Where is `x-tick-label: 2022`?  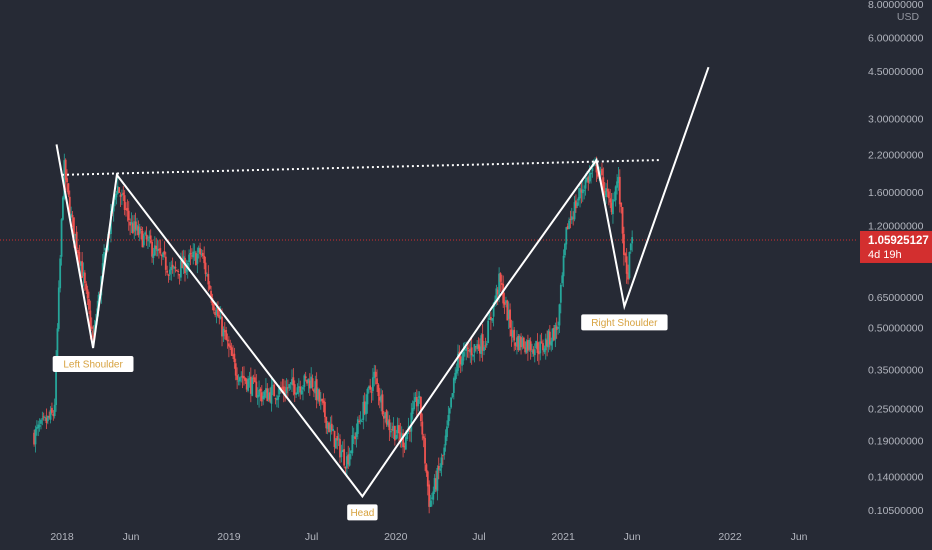 x-tick-label: 2022 is located at coordinates (730, 537).